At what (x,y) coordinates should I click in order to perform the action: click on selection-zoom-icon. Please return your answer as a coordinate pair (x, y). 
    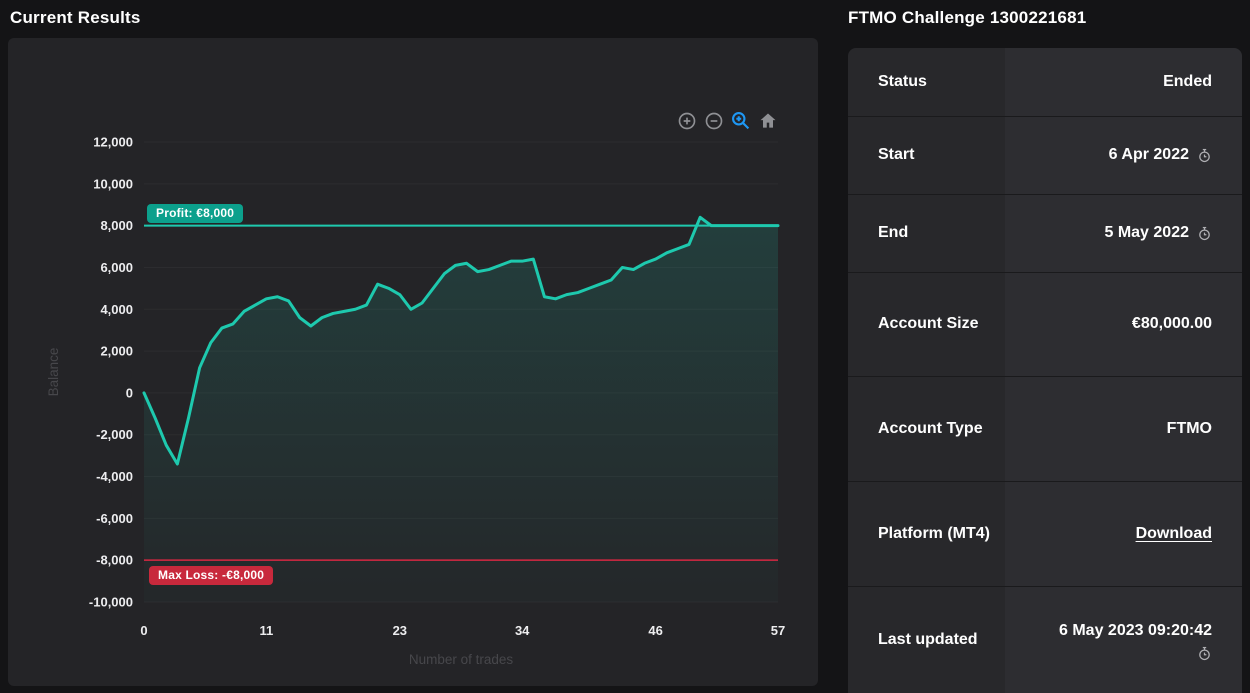
    Looking at the image, I should click on (740, 120).